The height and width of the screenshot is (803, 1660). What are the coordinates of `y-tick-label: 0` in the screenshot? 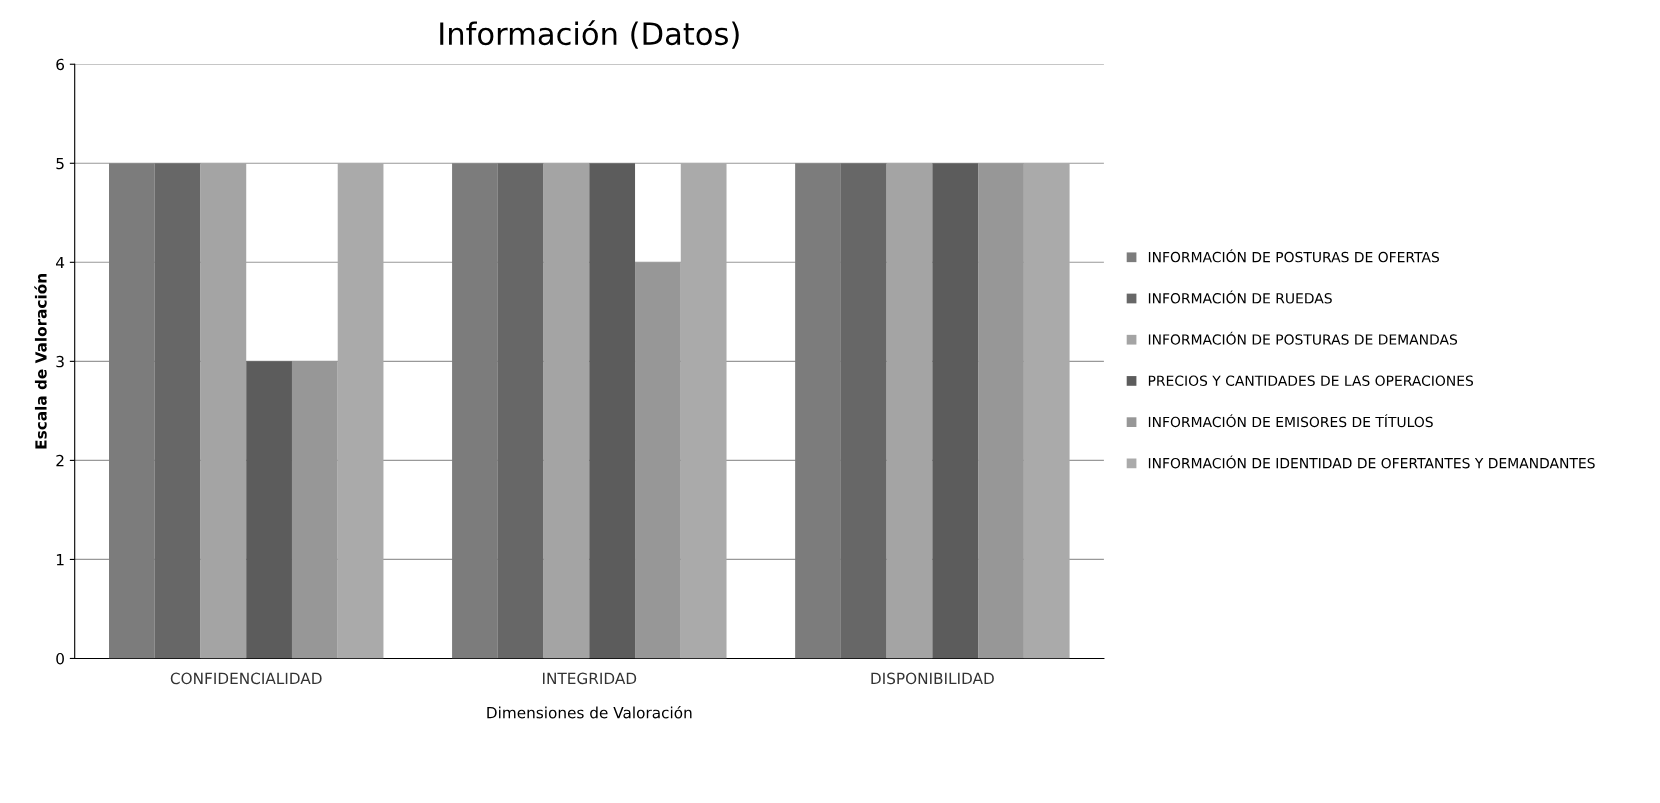 It's located at (60, 658).